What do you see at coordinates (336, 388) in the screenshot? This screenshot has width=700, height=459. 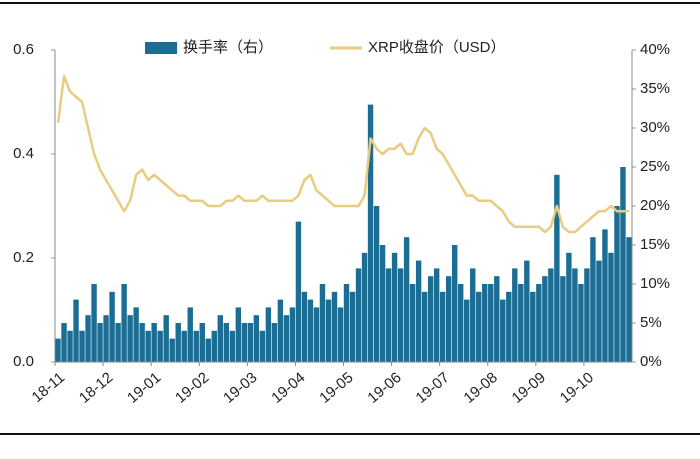 I see `x-tick-label: 19-05` at bounding box center [336, 388].